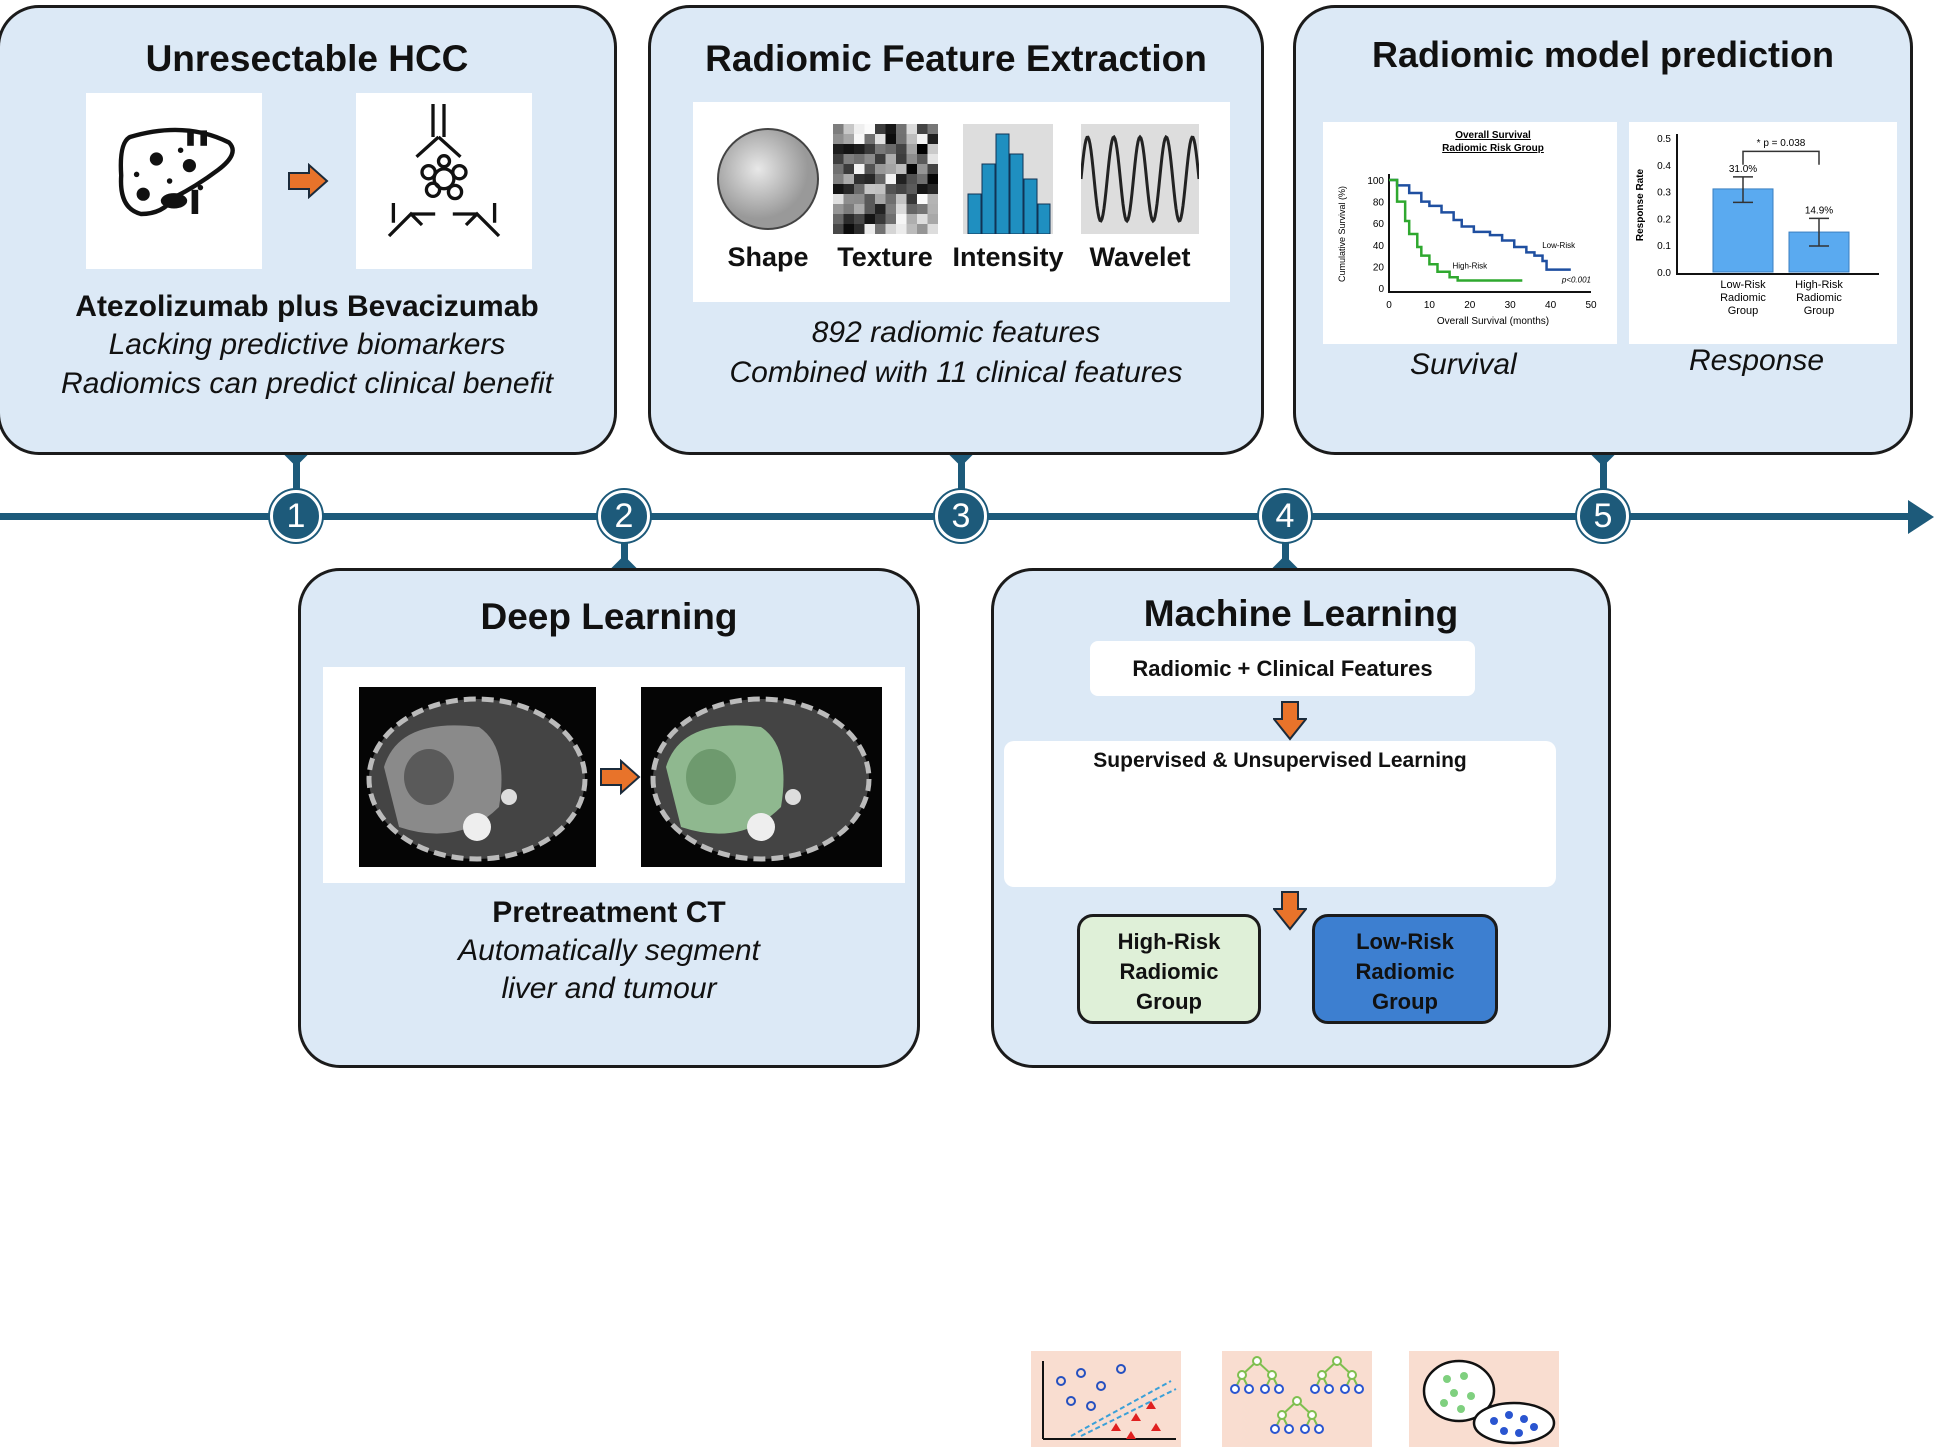  I want to click on series-label: Low-Risk, so click(1559, 245).